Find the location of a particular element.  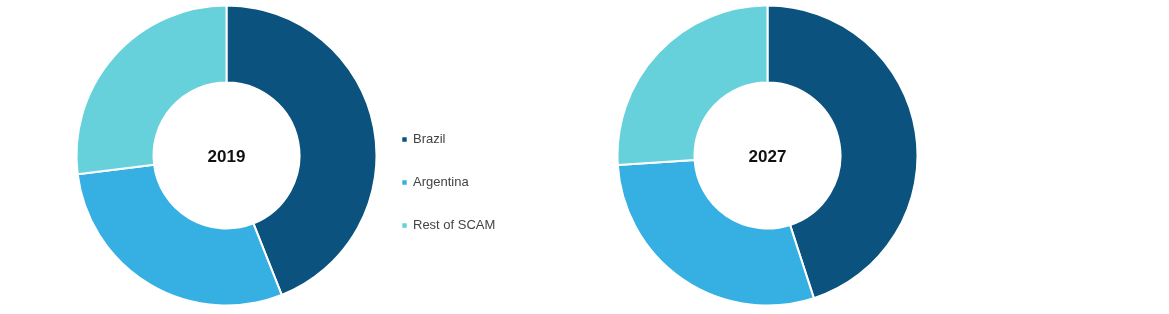

legend-label: Rest of SCAM is located at coordinates (454, 224).